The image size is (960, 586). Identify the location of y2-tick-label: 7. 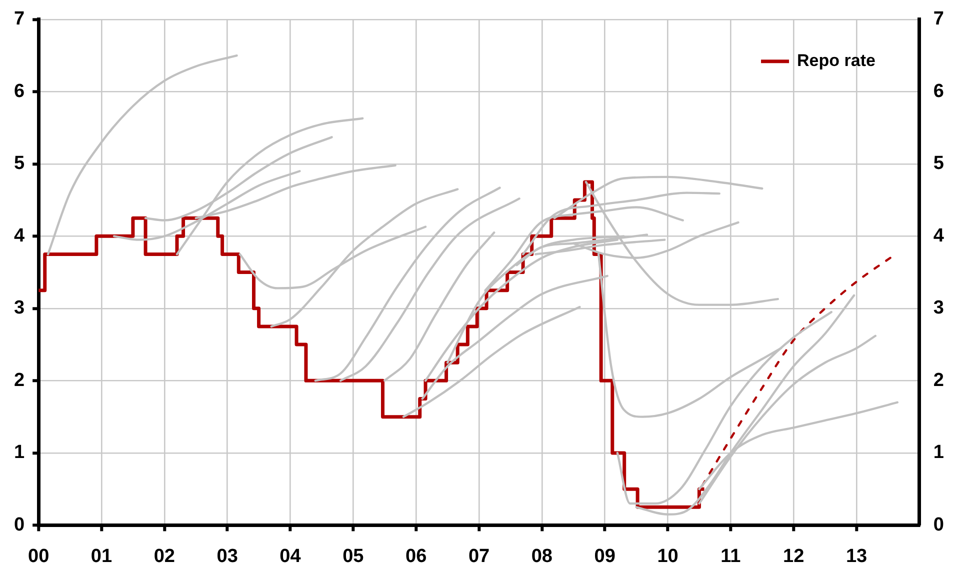
(938, 19).